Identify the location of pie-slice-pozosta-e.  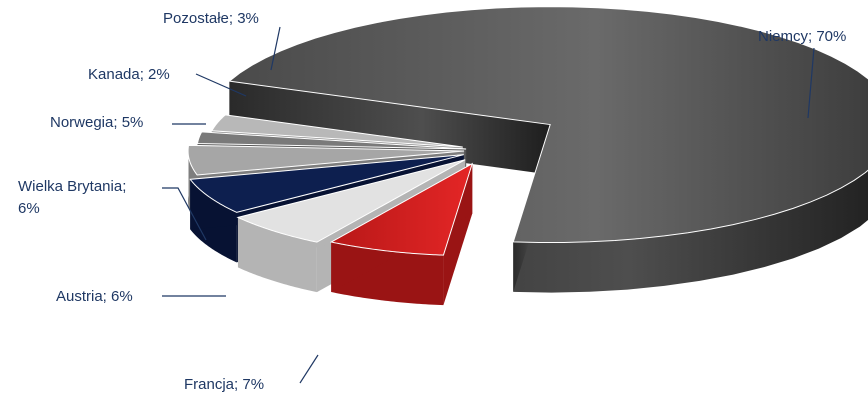
(337, 131).